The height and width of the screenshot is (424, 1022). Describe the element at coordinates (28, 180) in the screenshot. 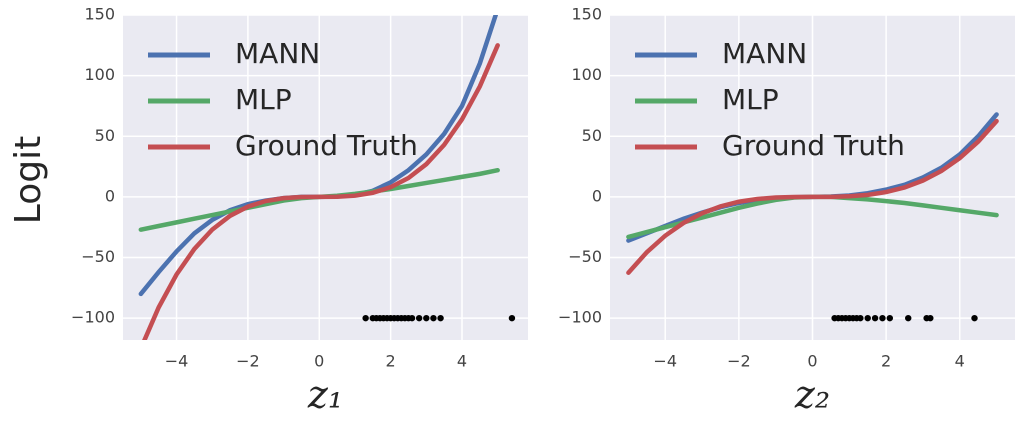

I see `y-axis-label: Logit` at that location.